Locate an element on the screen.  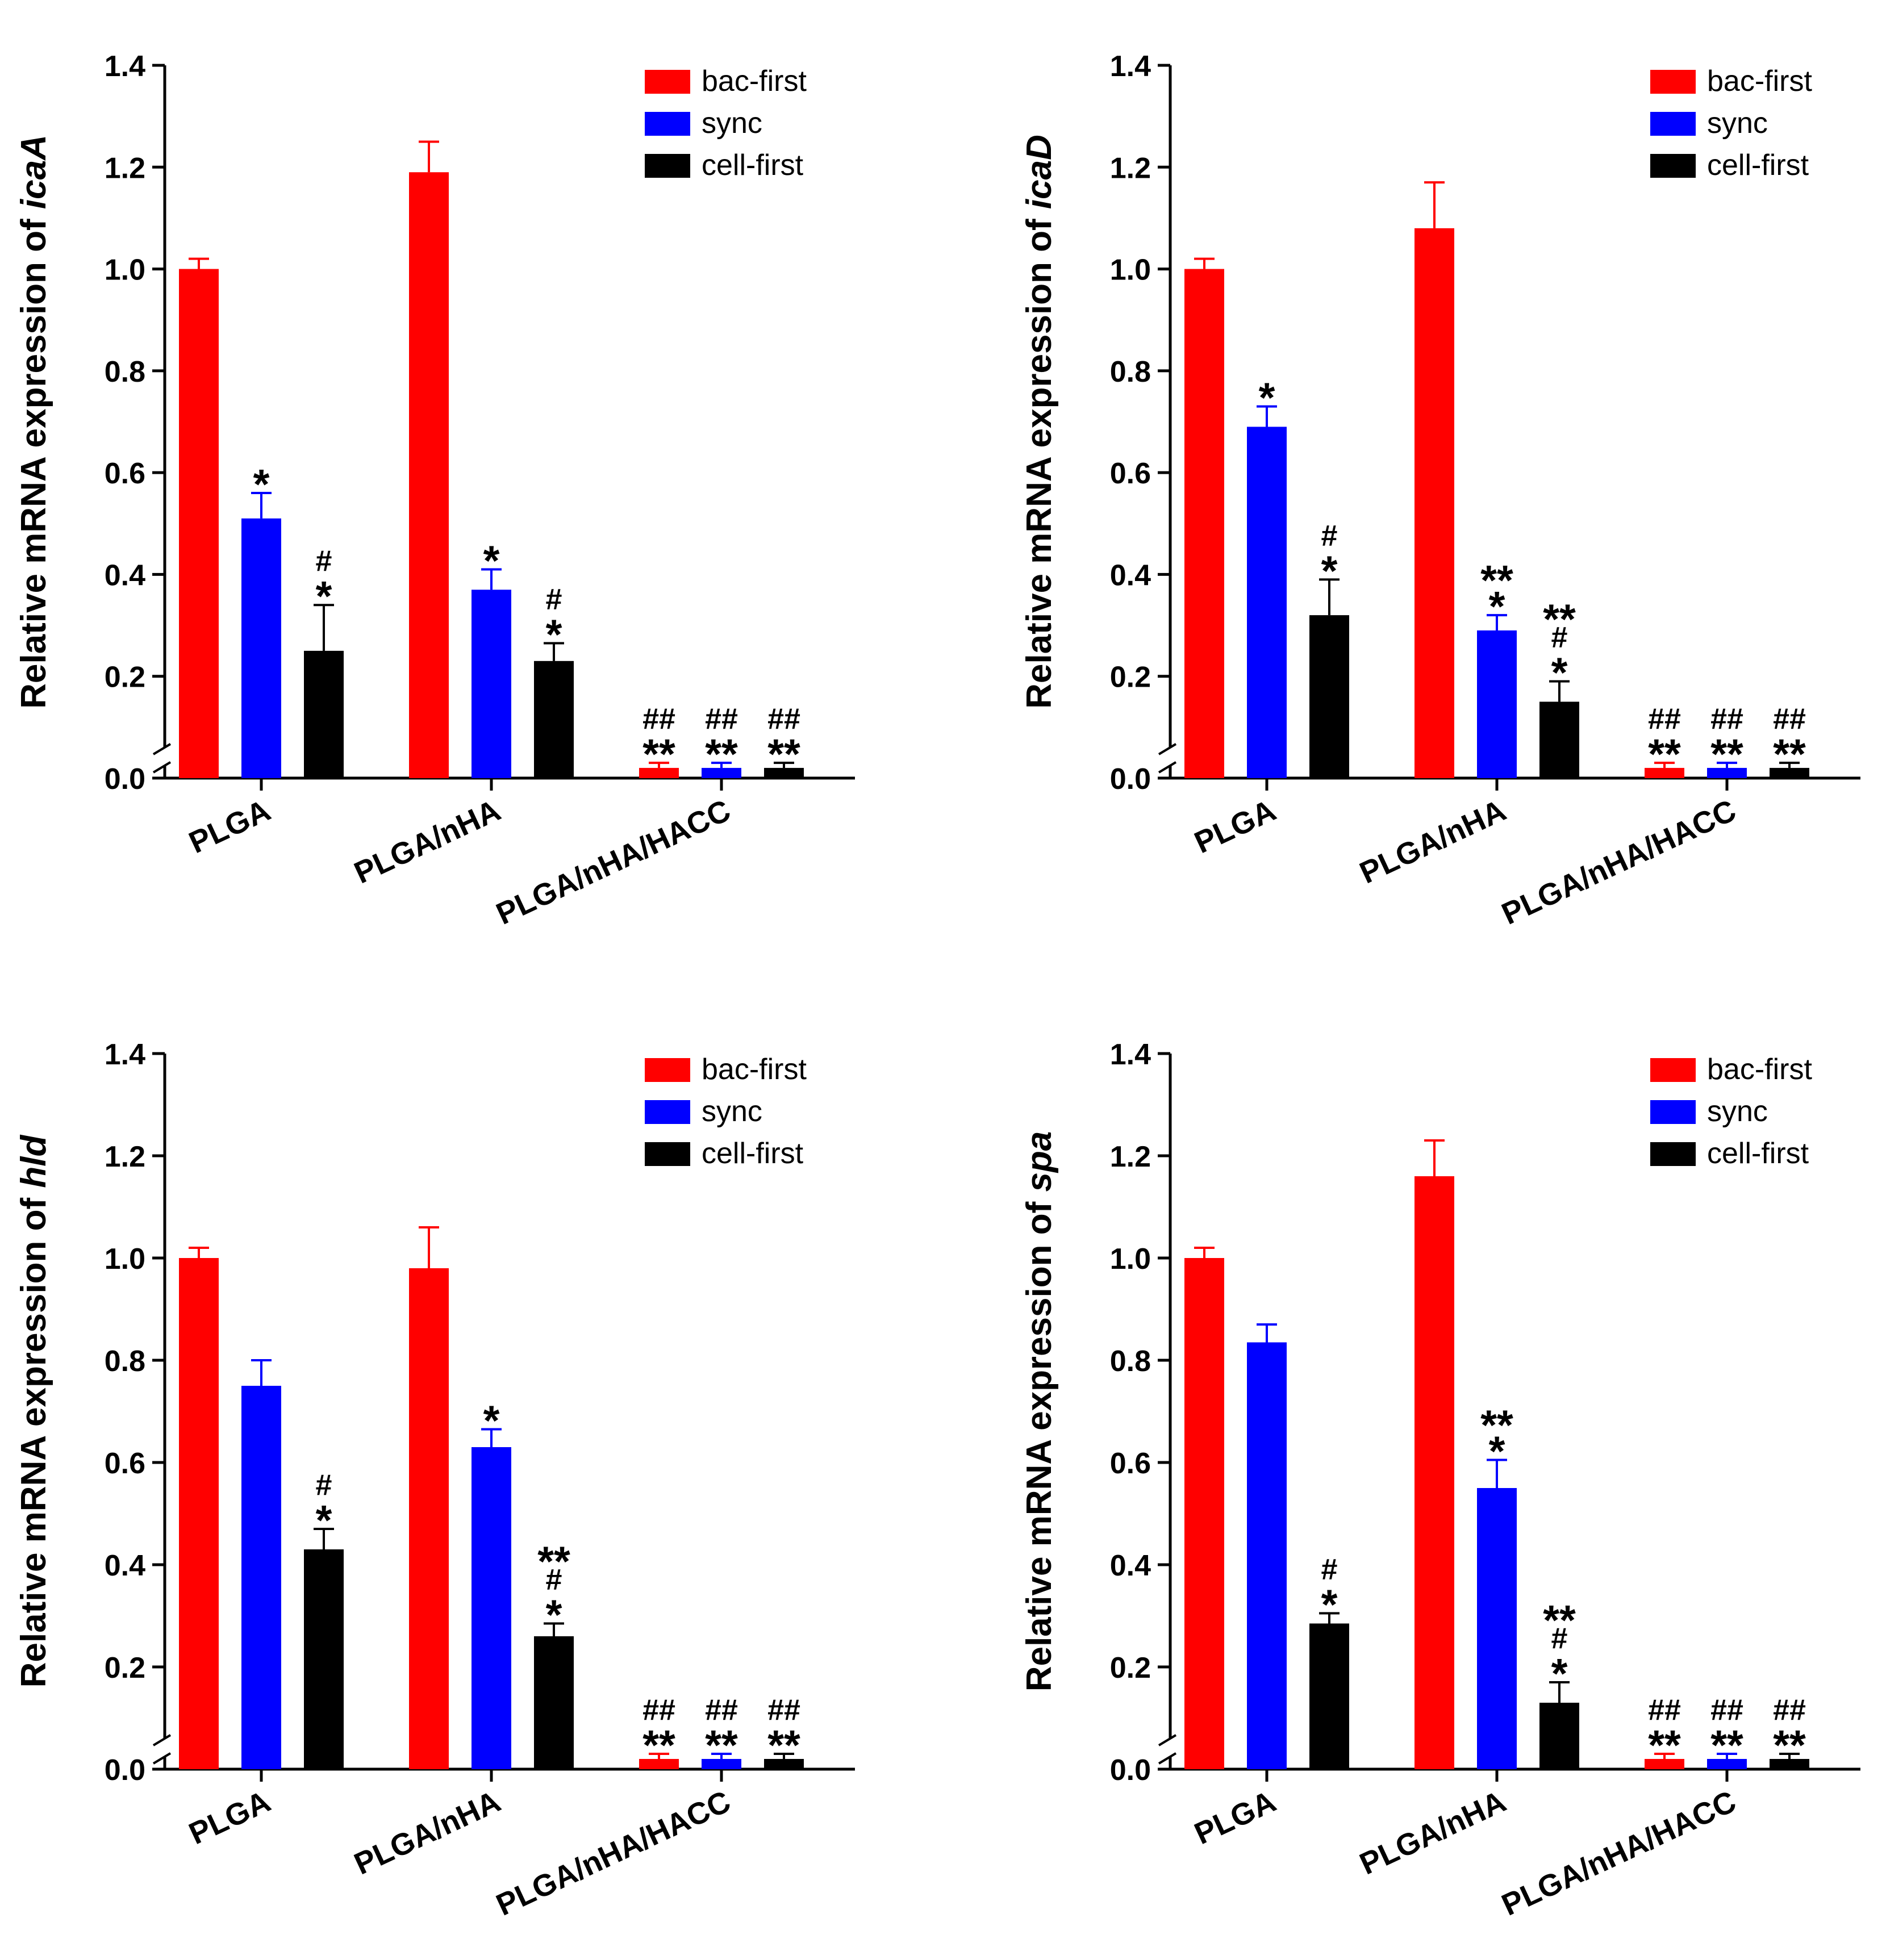
y-axis-label: Relative mRNA expression of spa is located at coordinates (1040, 1411).